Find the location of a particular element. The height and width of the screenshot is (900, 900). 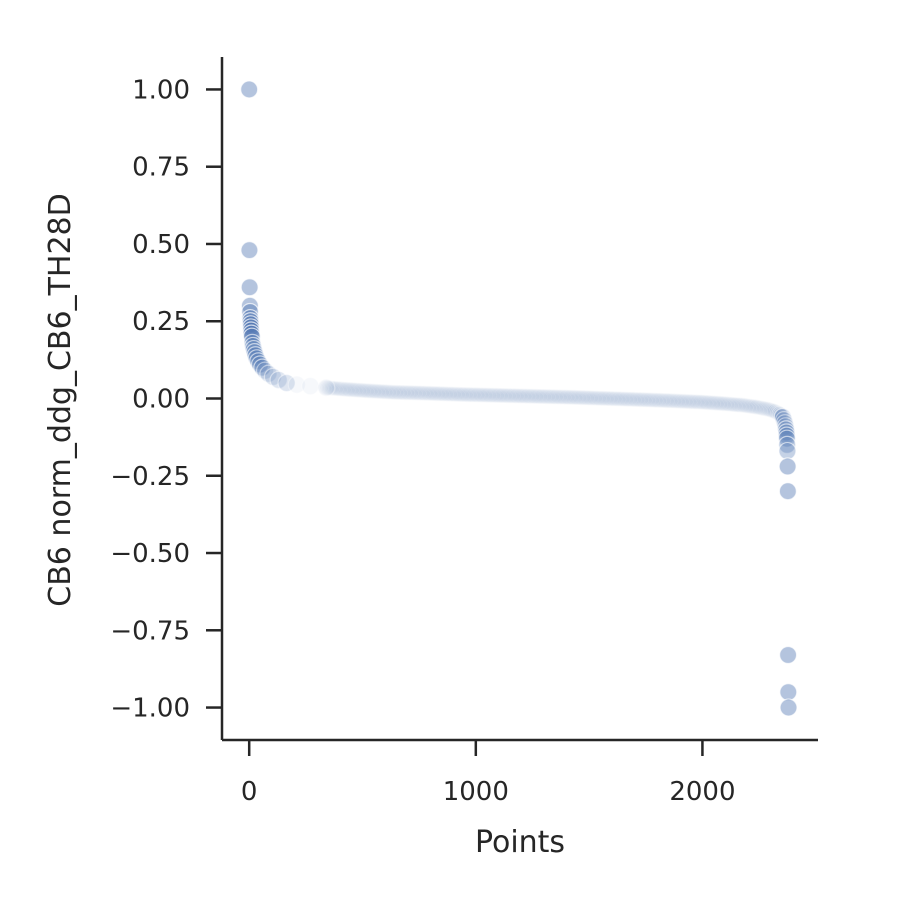

y-tick-label: −0.75 is located at coordinates (150, 631).